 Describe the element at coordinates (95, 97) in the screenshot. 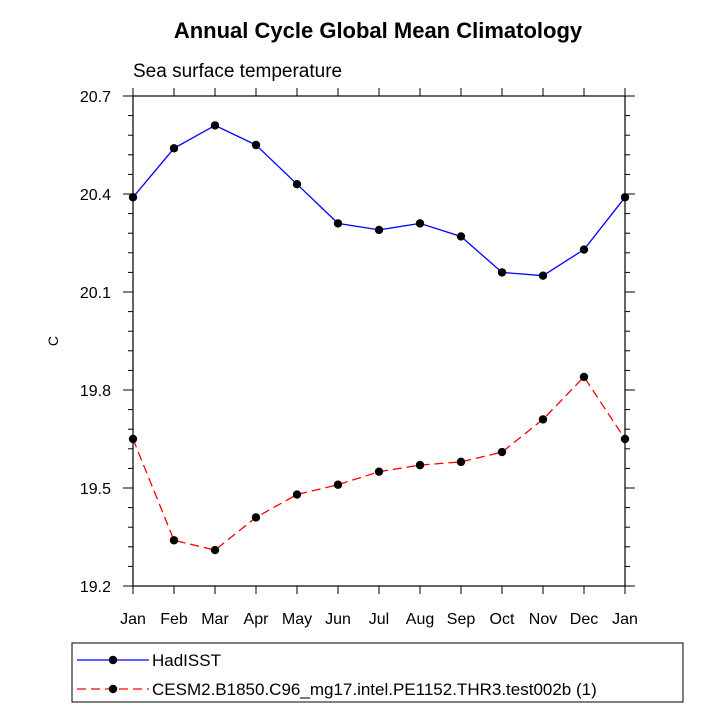

I see `y-tick-label: 20.7` at that location.